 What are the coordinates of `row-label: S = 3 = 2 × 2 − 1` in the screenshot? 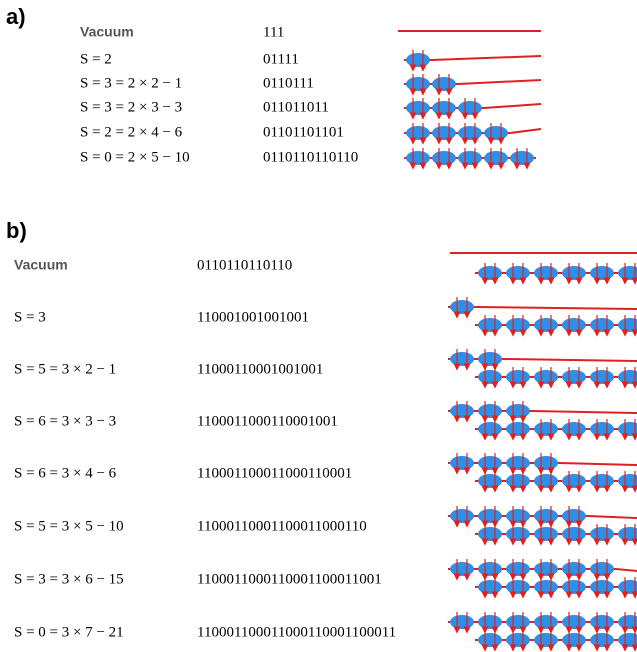 It's located at (131, 83).